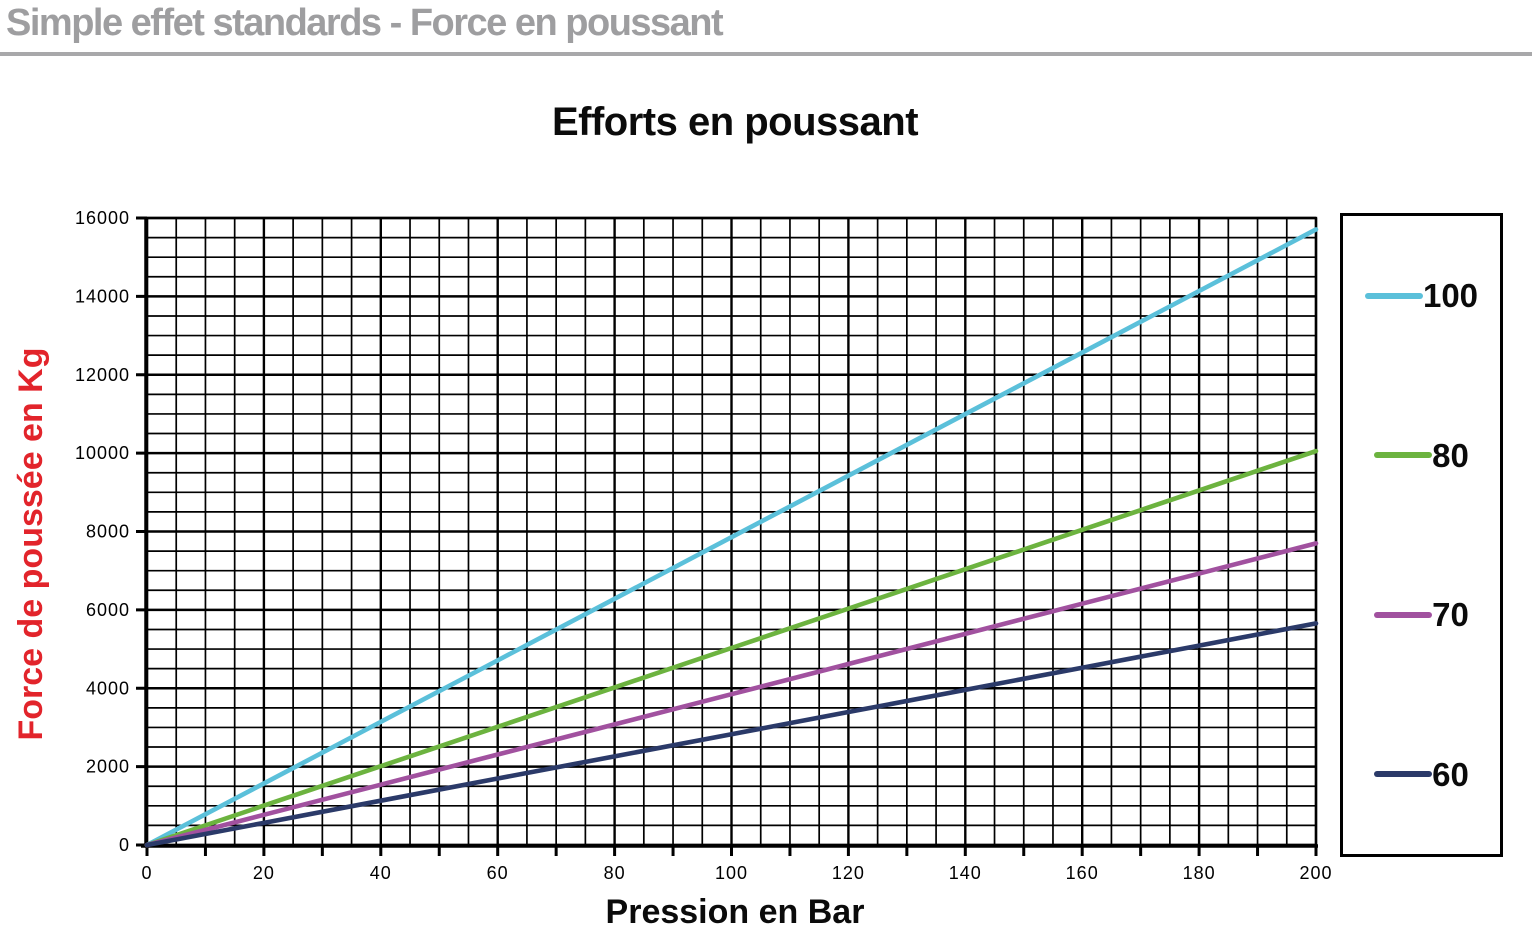 The width and height of the screenshot is (1532, 948). Describe the element at coordinates (124, 845) in the screenshot. I see `y-tick-label: 0` at that location.